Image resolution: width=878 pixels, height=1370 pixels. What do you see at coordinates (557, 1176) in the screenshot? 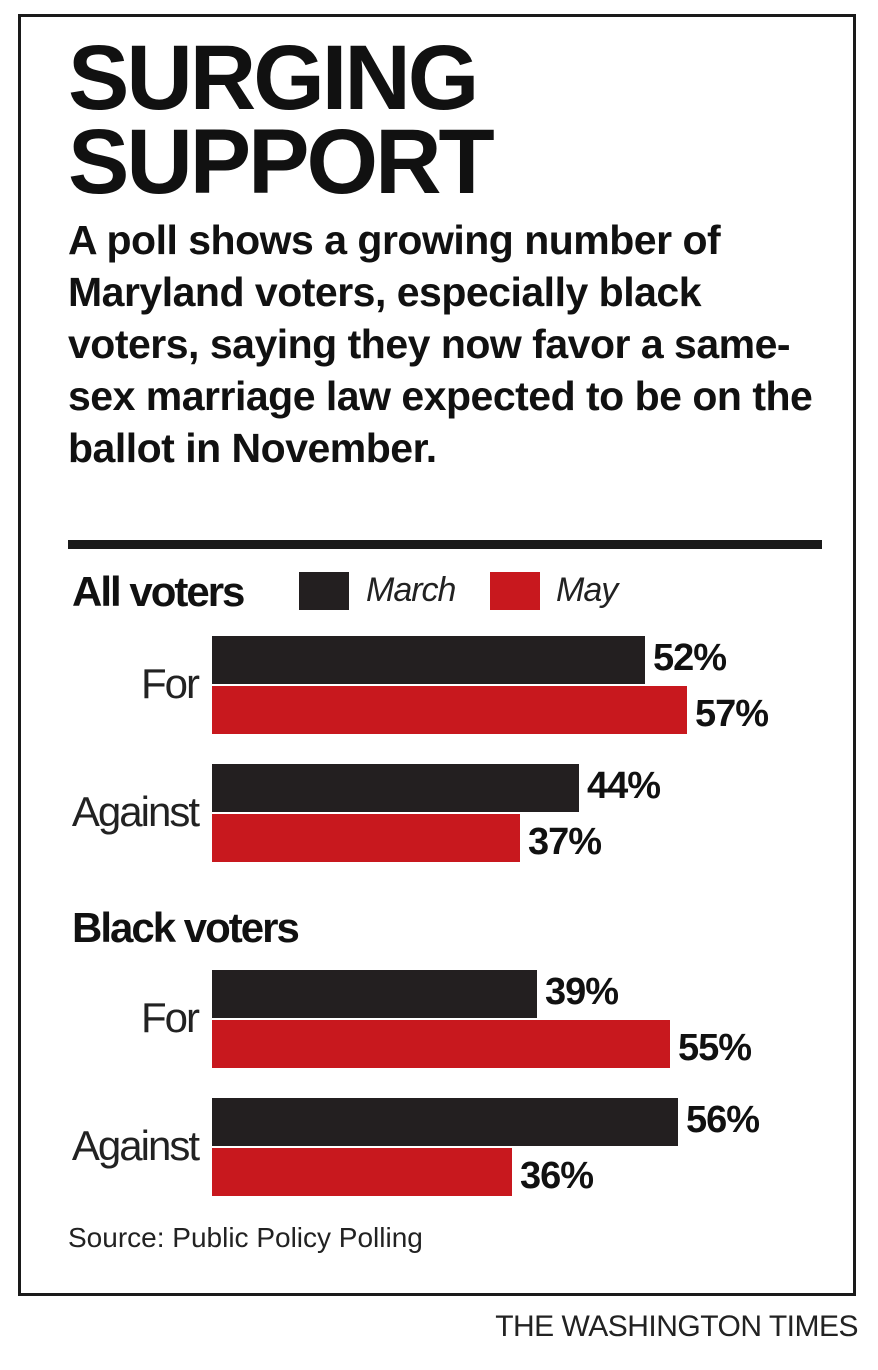
I see `value-label-black-against-may: 36%` at bounding box center [557, 1176].